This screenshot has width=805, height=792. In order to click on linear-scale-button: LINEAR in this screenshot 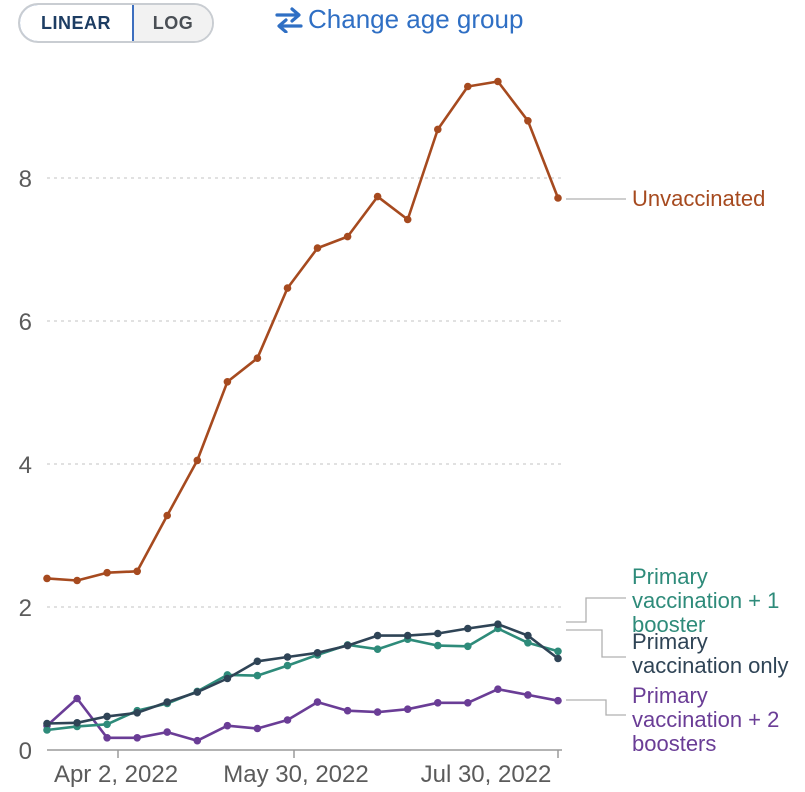, I will do `click(77, 23)`.